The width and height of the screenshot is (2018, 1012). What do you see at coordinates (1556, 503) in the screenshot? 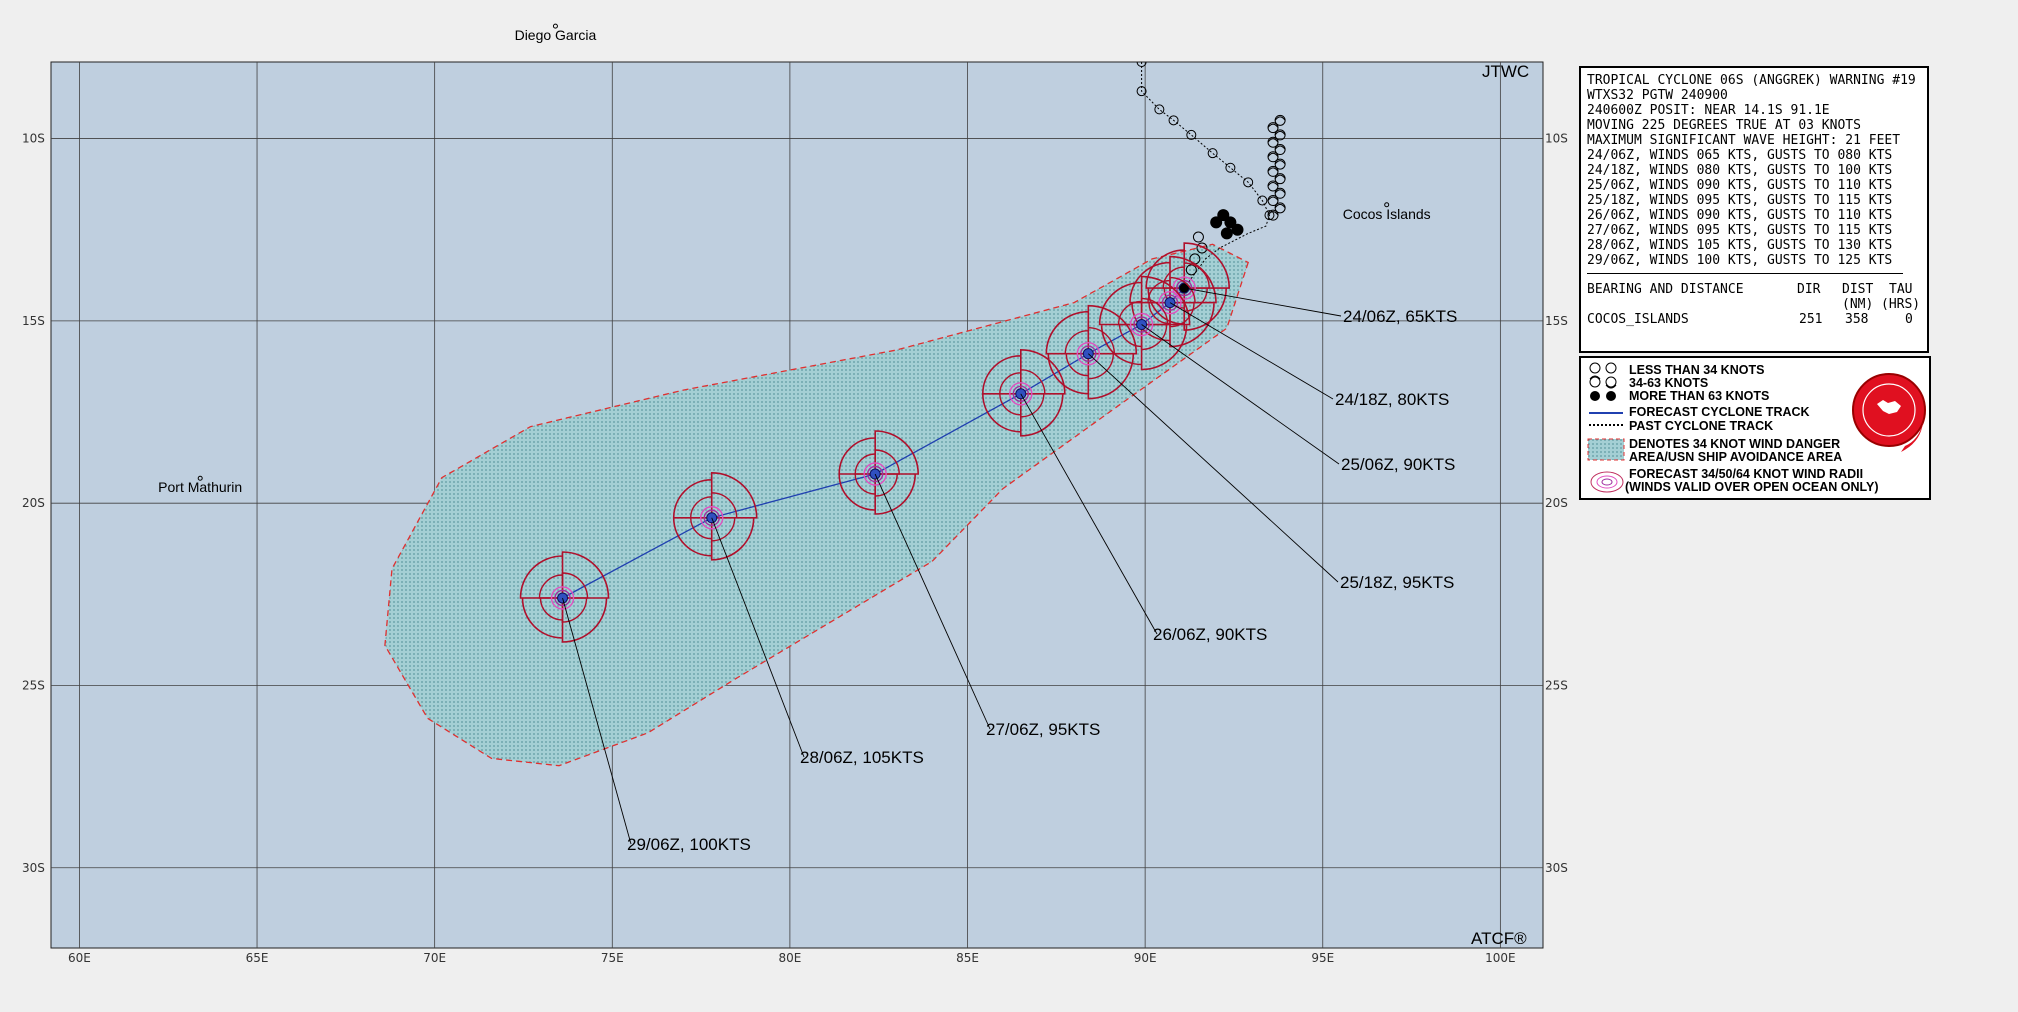
I see `lat-tick-label-right: 20S` at bounding box center [1556, 503].